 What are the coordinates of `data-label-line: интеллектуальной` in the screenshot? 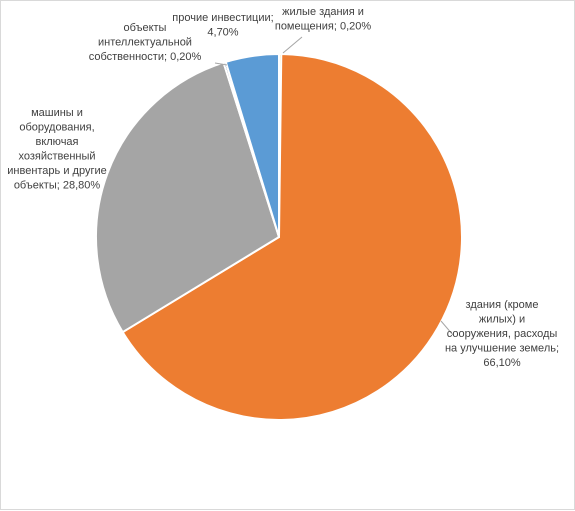 It's located at (145, 43).